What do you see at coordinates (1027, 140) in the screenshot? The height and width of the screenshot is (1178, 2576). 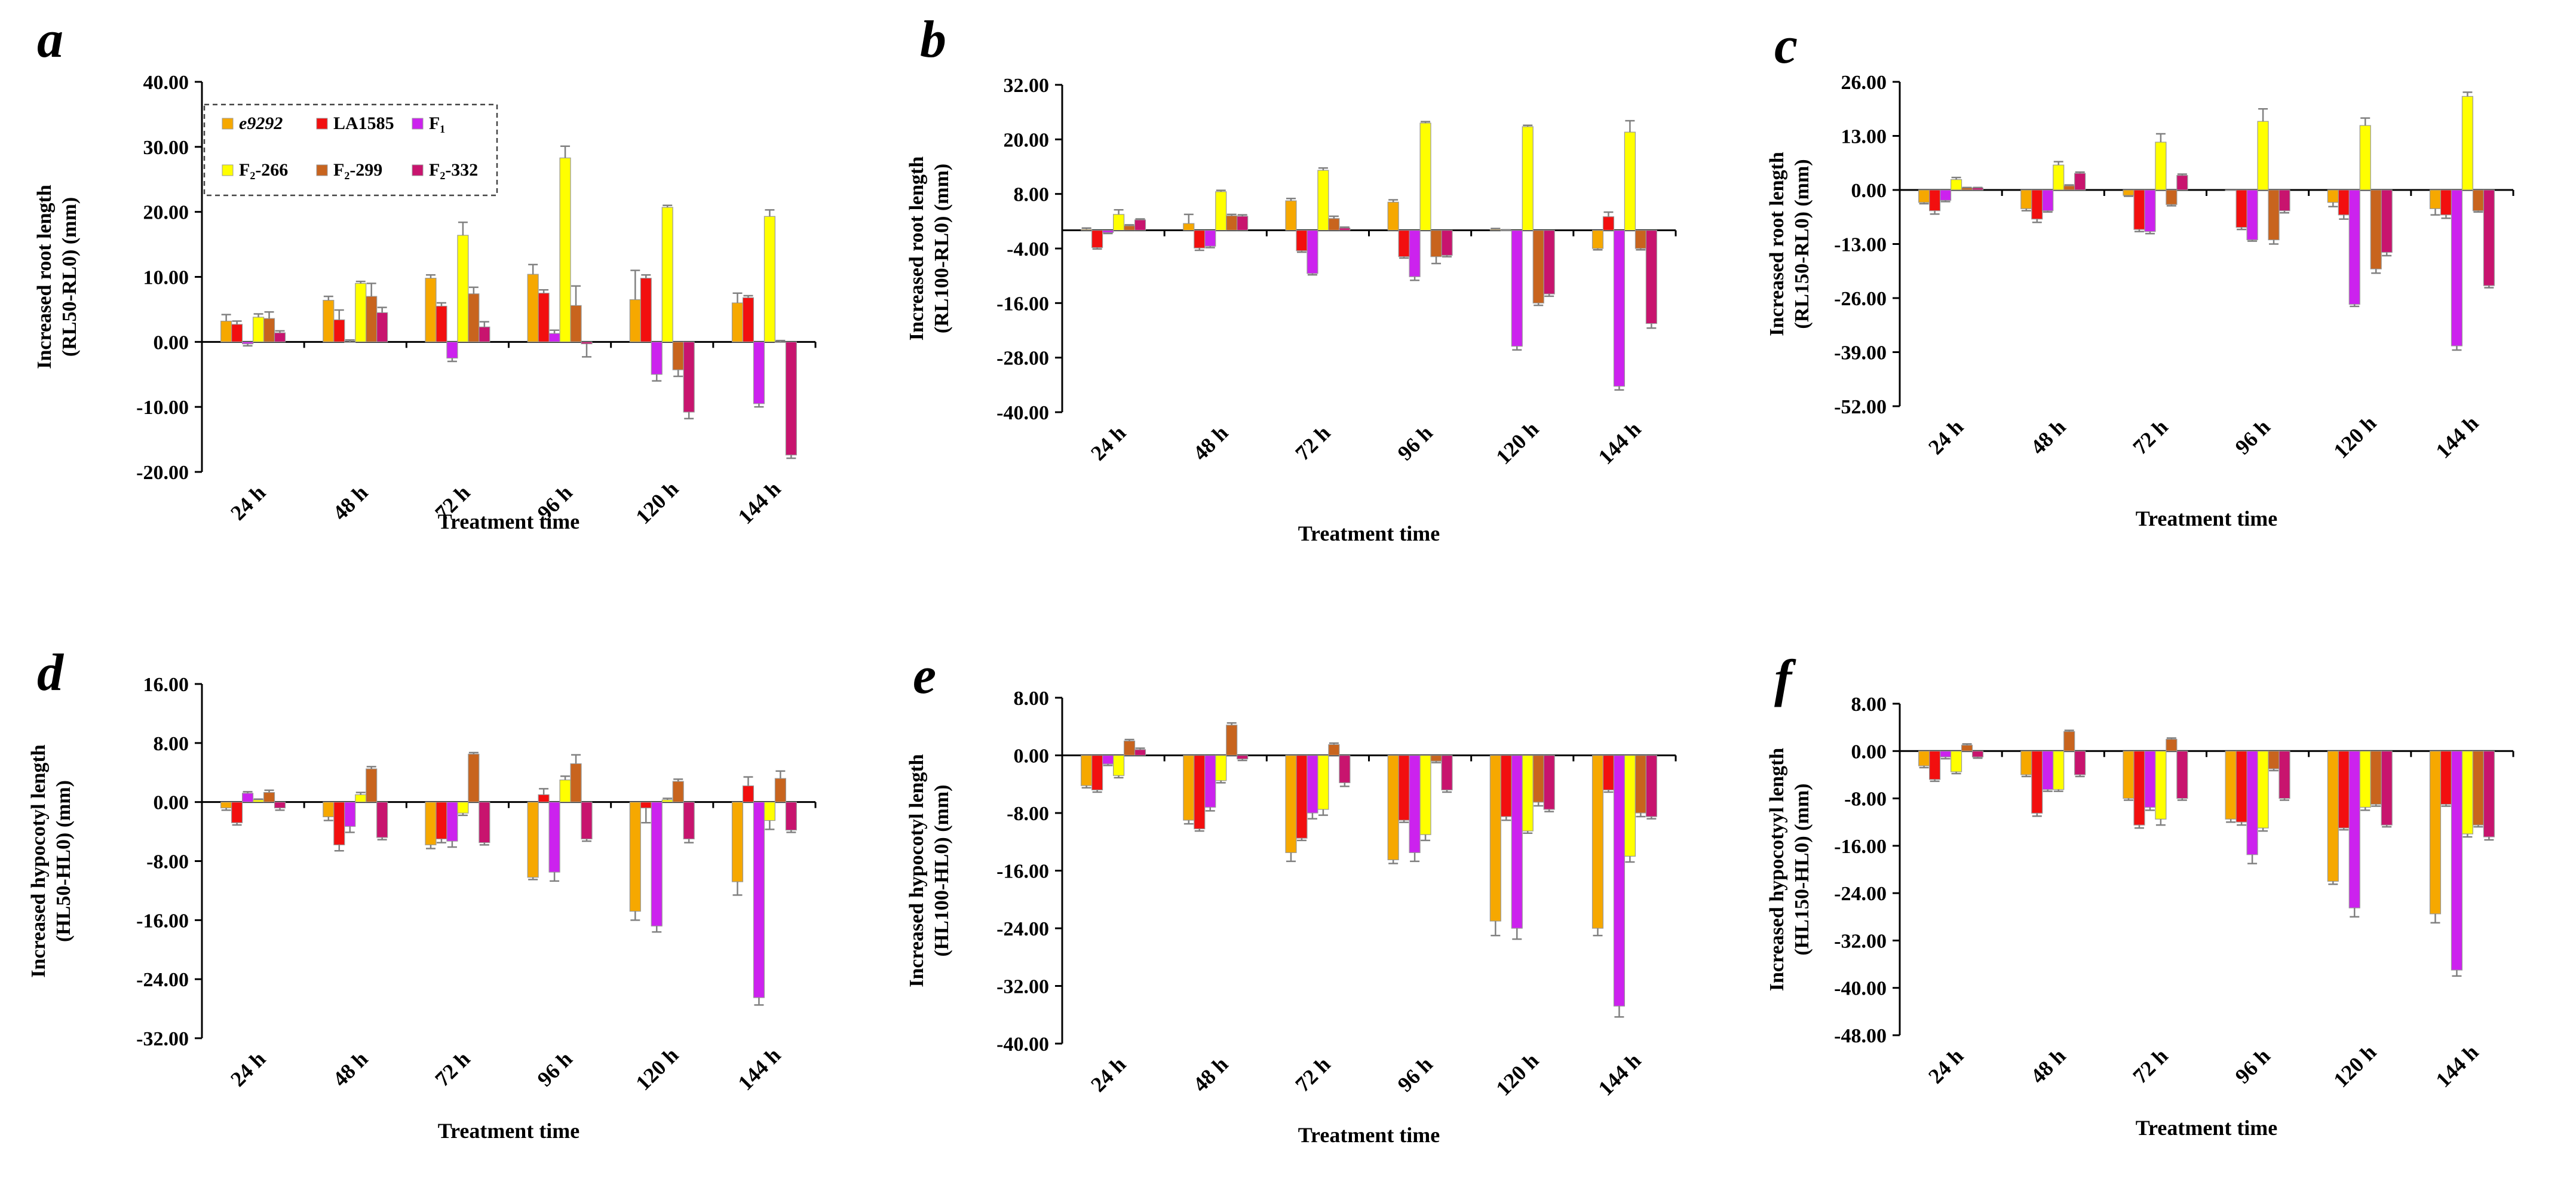 I see `y-tick-label: 20.00` at bounding box center [1027, 140].